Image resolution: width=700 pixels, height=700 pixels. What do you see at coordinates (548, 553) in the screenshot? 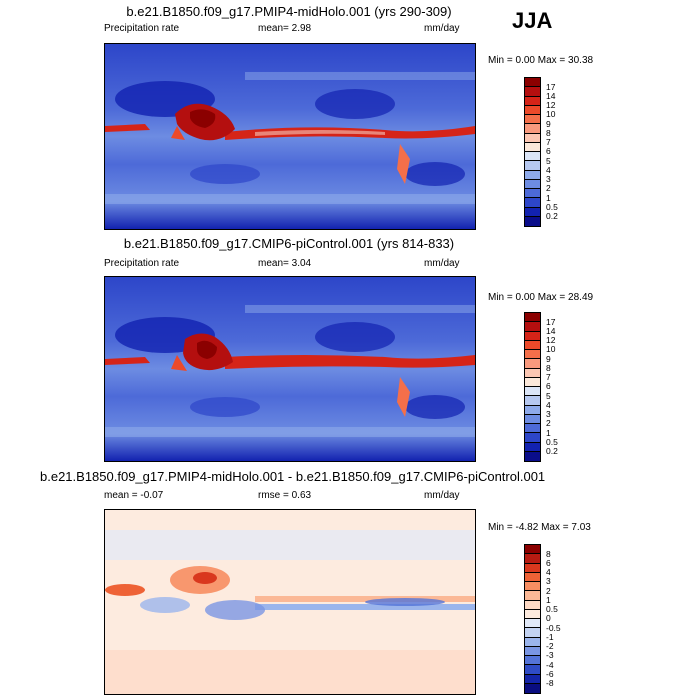
I see `panel3-colorbar-label: 8` at bounding box center [548, 553].